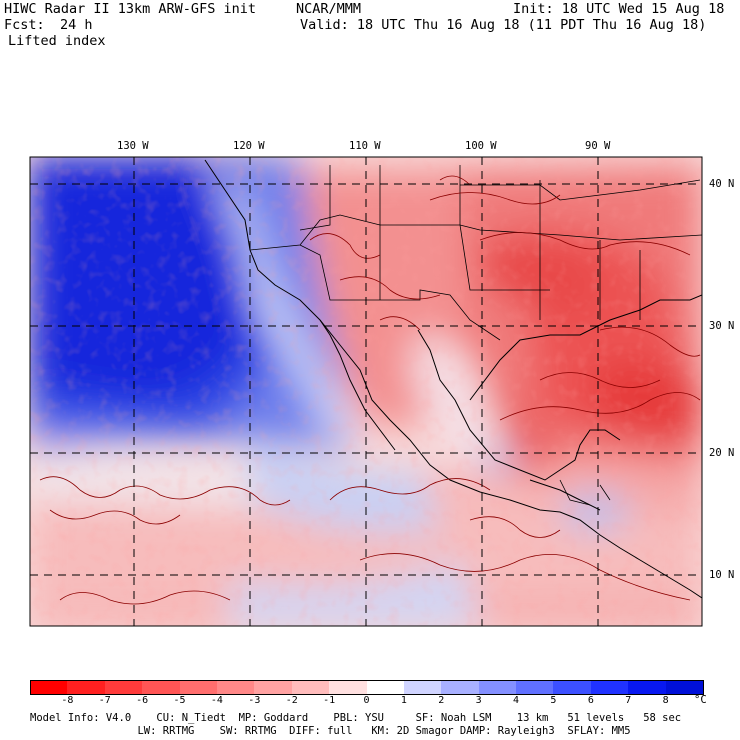 Image resolution: width=740 pixels, height=740 pixels. I want to click on lat-label: 10 N, so click(722, 575).